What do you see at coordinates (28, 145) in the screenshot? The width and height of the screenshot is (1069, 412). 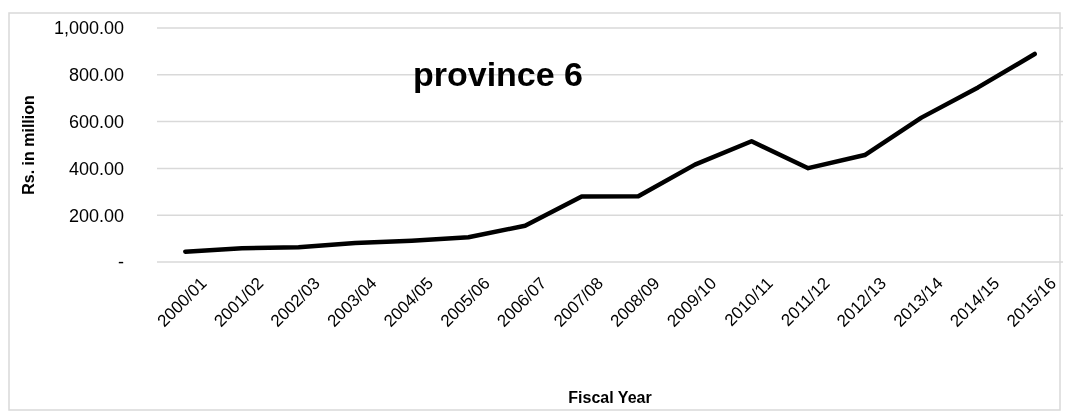 I see `y-axis-title: Rs. in million` at bounding box center [28, 145].